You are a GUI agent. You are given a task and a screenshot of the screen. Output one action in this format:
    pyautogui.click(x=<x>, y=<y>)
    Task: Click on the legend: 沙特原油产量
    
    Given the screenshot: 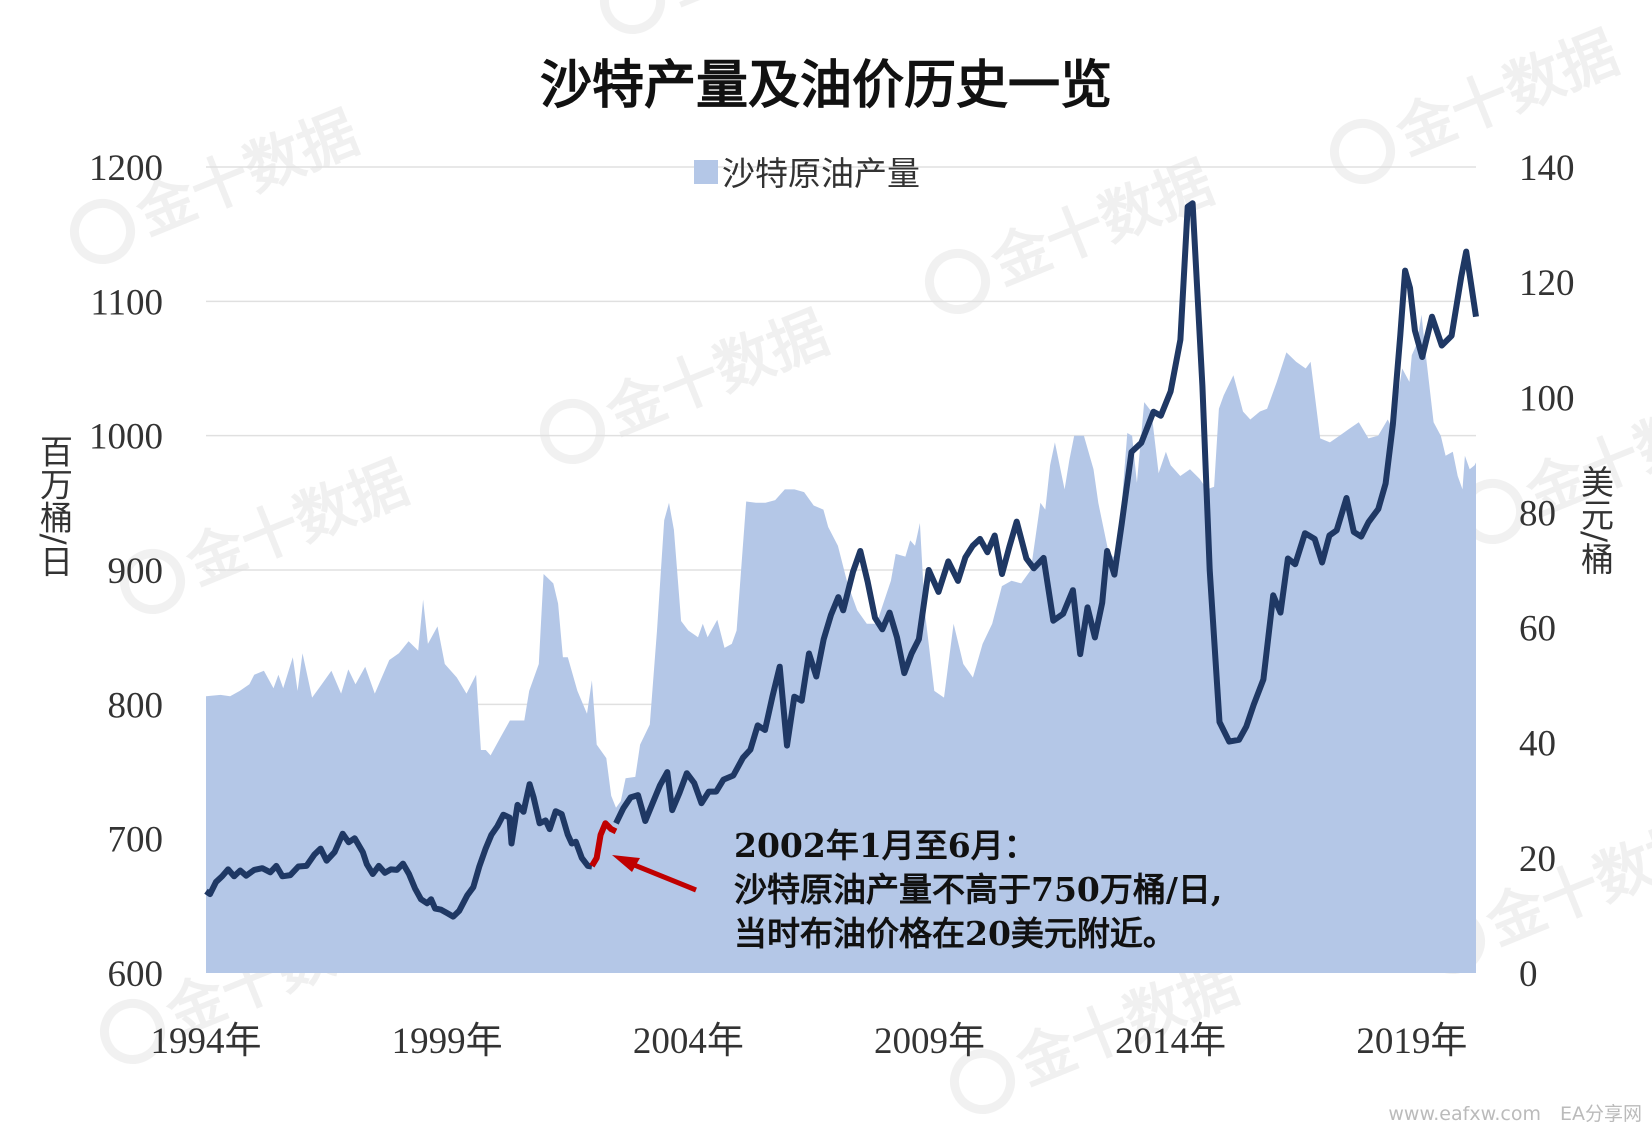 What is the action you would take?
    pyautogui.click(x=807, y=173)
    